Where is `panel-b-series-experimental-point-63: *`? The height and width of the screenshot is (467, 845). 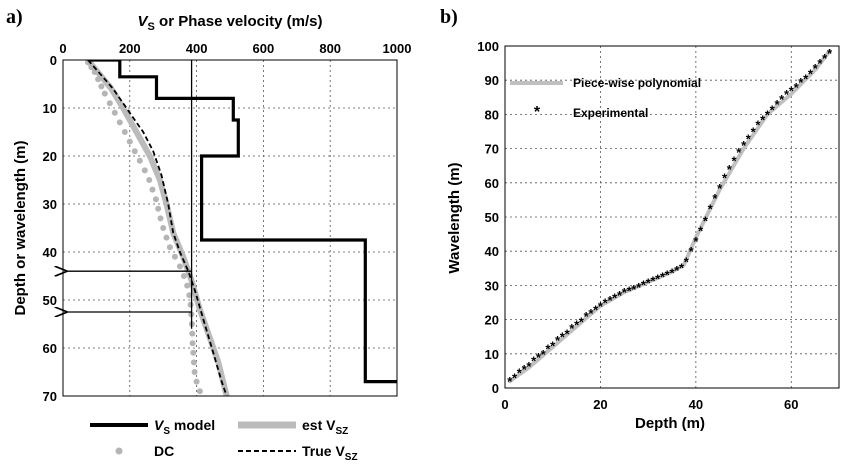
panel-b-series-experimental-point-63: * is located at coordinates (811, 73).